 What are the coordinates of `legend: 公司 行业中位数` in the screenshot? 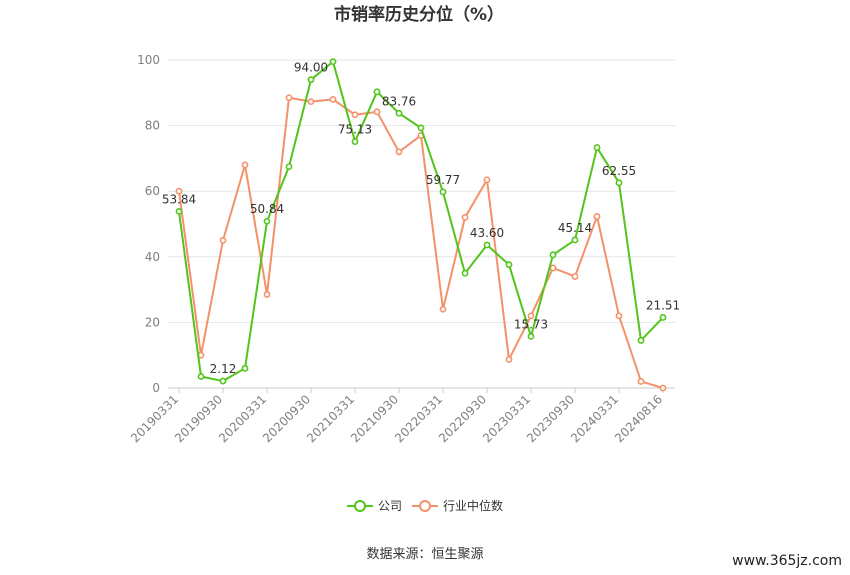 It's located at (425, 505).